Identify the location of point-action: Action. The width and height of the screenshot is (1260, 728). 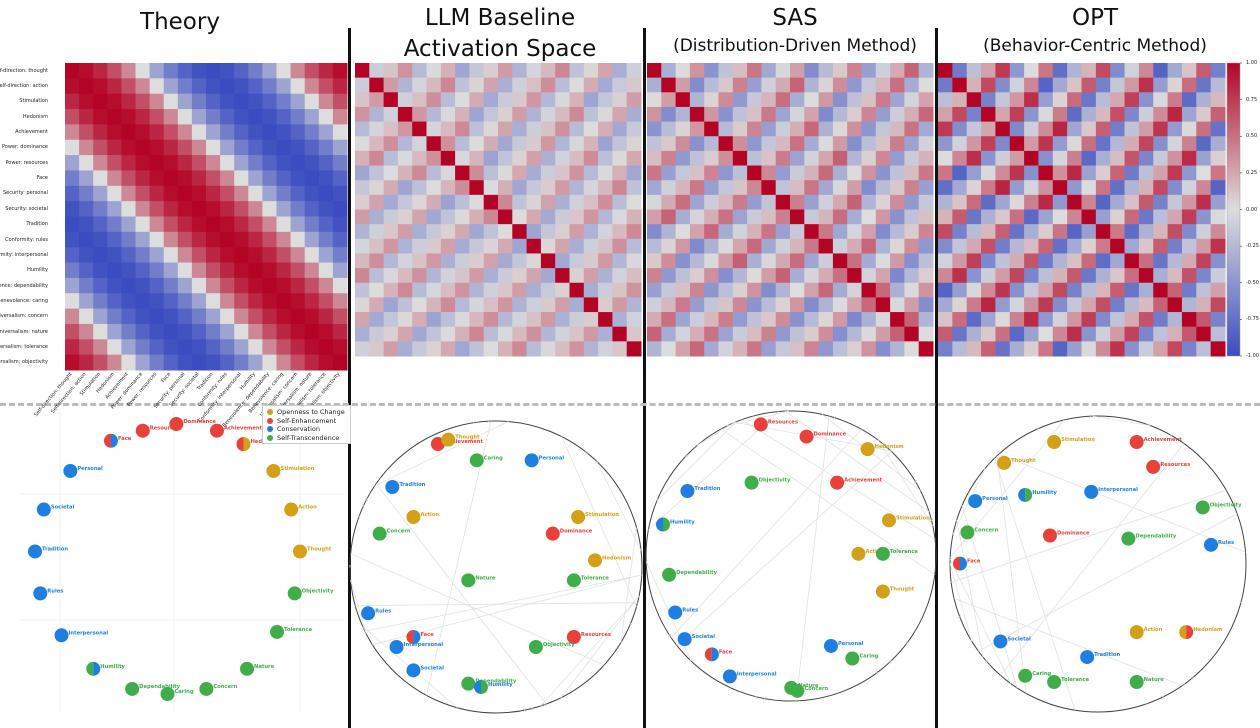
(300, 509).